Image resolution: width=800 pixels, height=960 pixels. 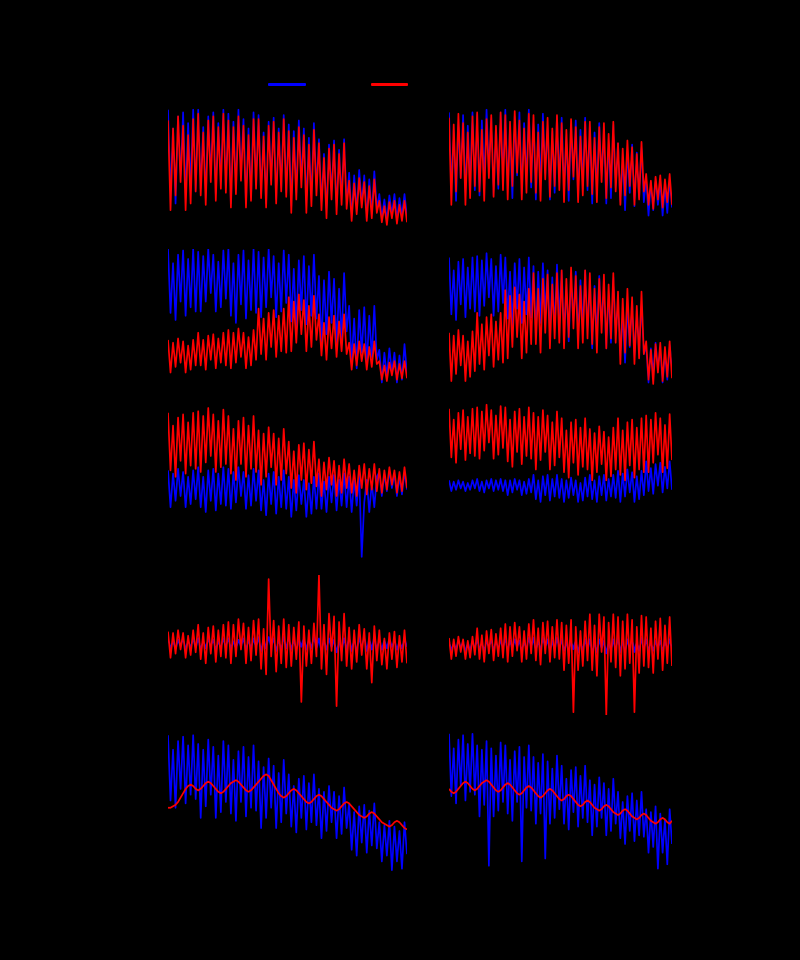 I want to click on subplot-row5-right-plot, so click(x=560, y=800).